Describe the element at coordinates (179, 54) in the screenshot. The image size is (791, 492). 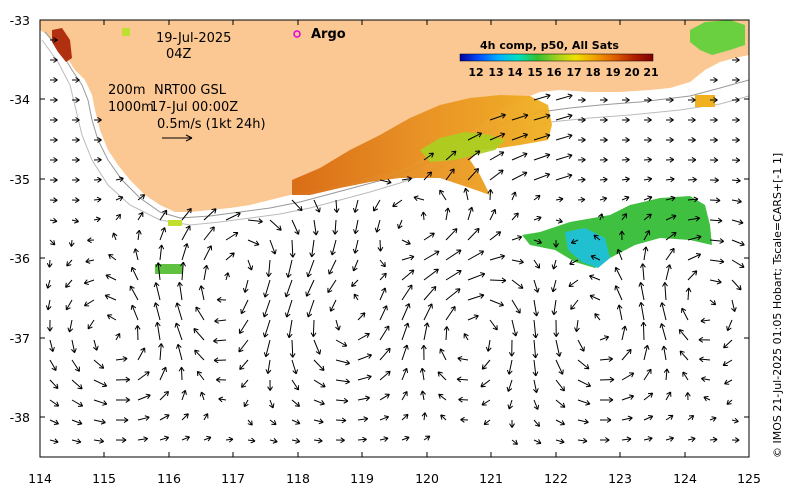
I see `hour-label: 04Z` at that location.